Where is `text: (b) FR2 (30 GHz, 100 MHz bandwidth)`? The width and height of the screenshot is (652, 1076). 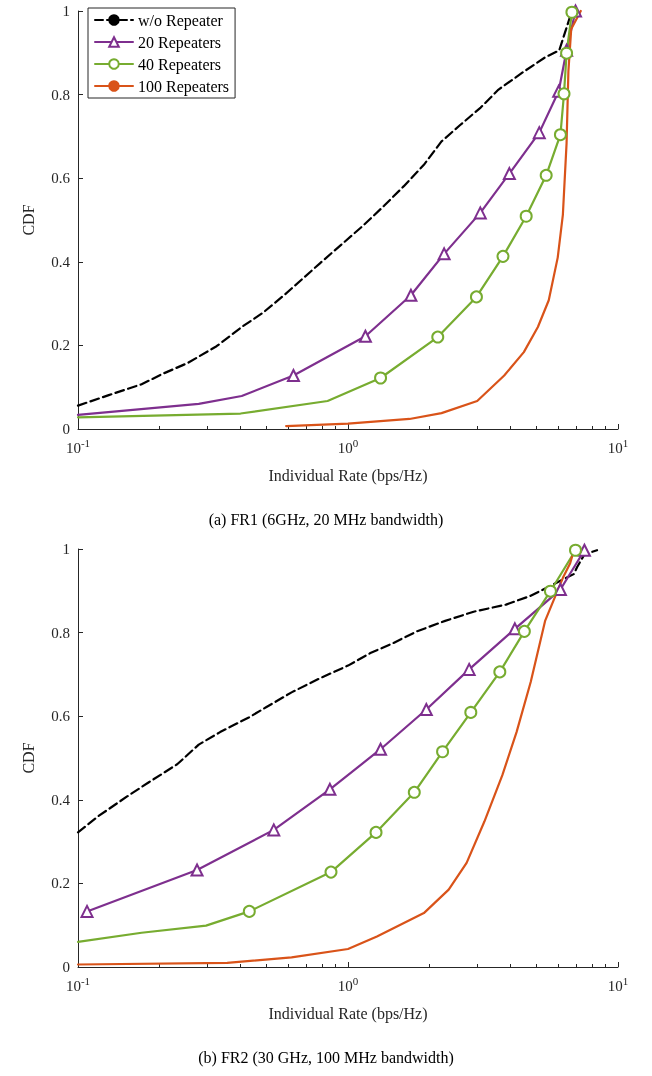 text: (b) FR2 (30 GHz, 100 MHz bandwidth) is located at coordinates (326, 1057).